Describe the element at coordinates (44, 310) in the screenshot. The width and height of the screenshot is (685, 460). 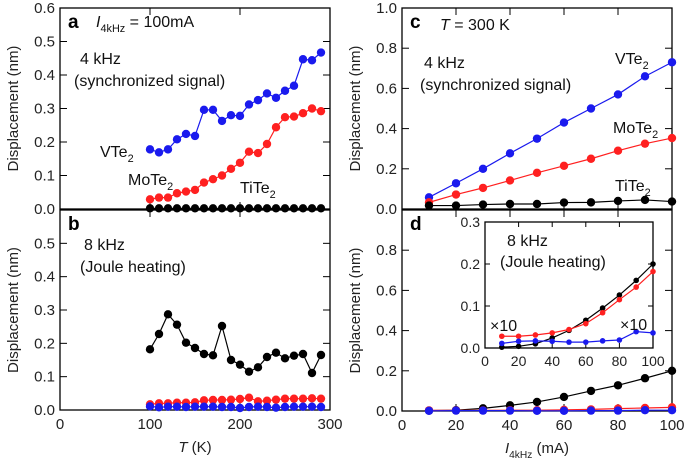
I see `y-tick-label: 0.3` at that location.